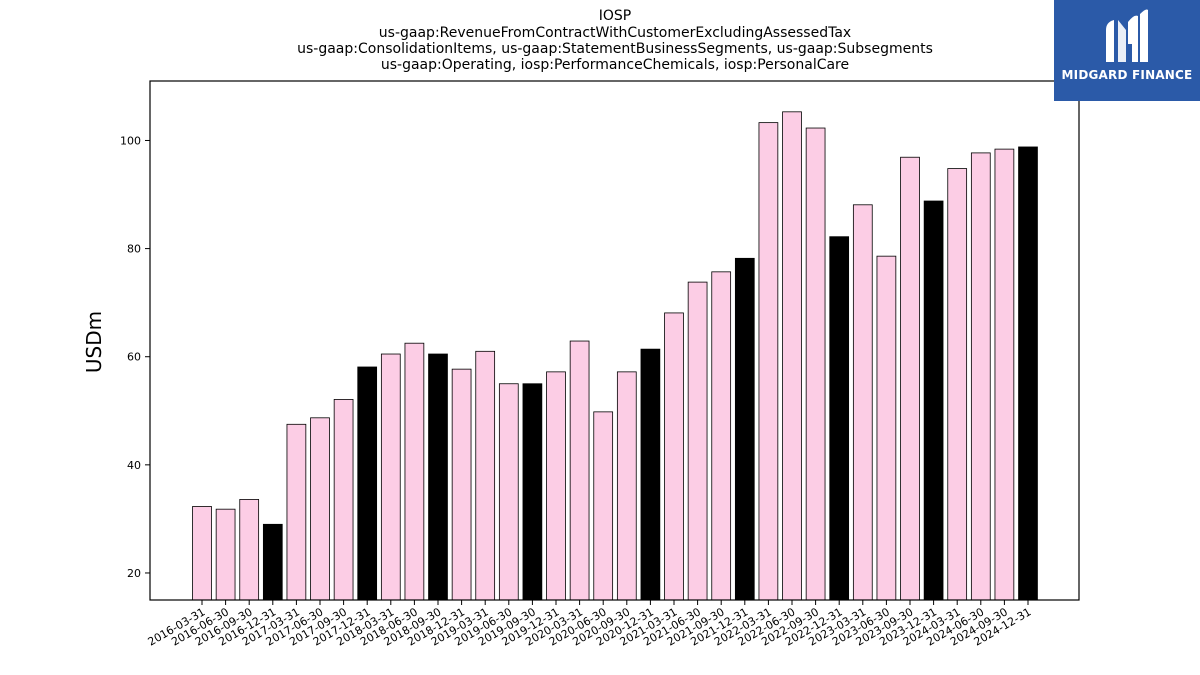  I want to click on logo-text: MIDGARD FINANCE, so click(1127, 75).